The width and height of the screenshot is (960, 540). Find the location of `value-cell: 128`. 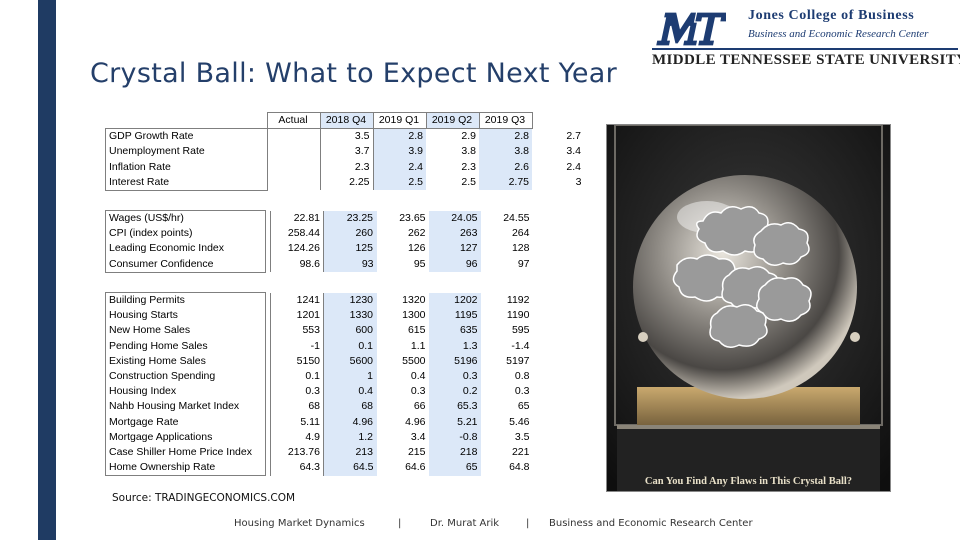

value-cell: 128 is located at coordinates (520, 248).